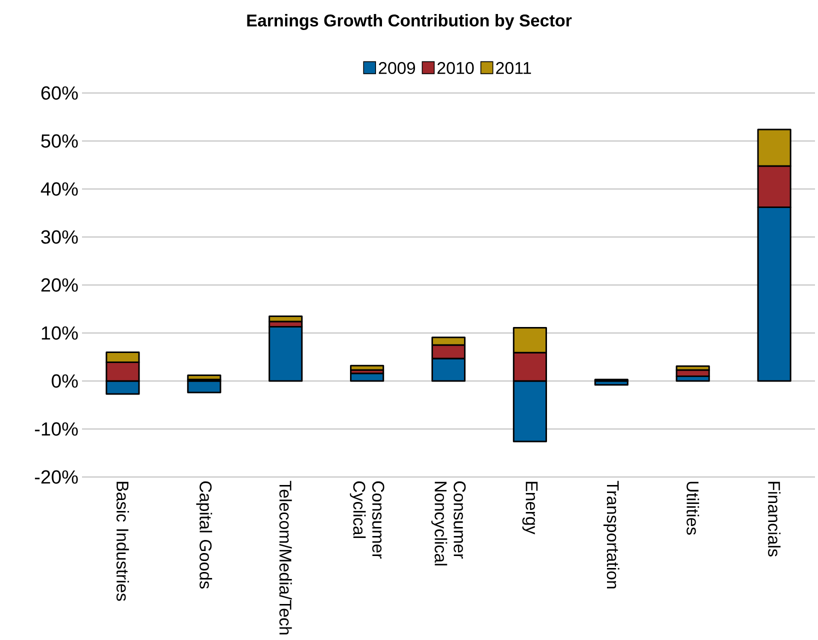 The image size is (818, 640). Describe the element at coordinates (611, 534) in the screenshot. I see `x-tick-label: Transportation` at that location.